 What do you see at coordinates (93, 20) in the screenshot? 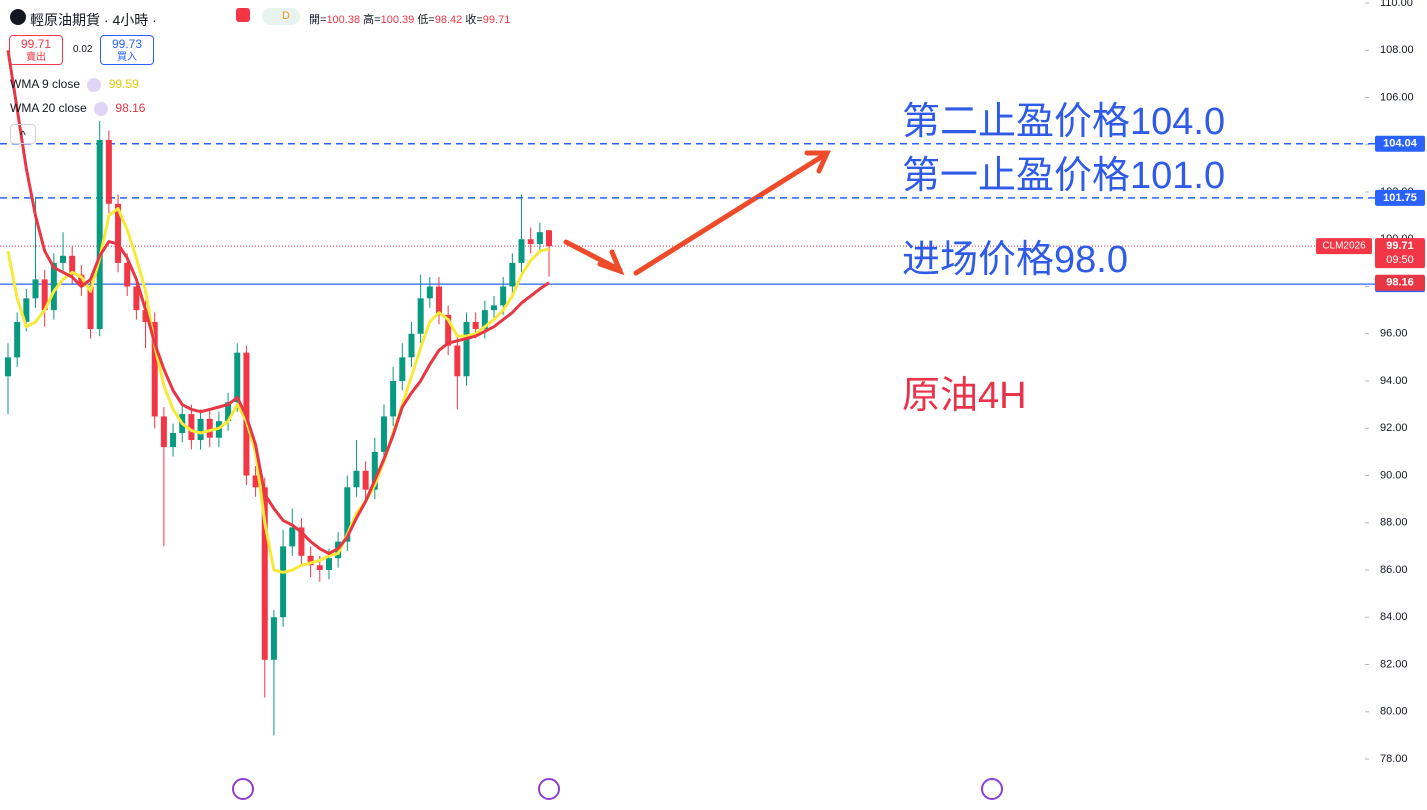
I see `symbol-title: 輕原油期貨 · 4小時 ·` at bounding box center [93, 20].